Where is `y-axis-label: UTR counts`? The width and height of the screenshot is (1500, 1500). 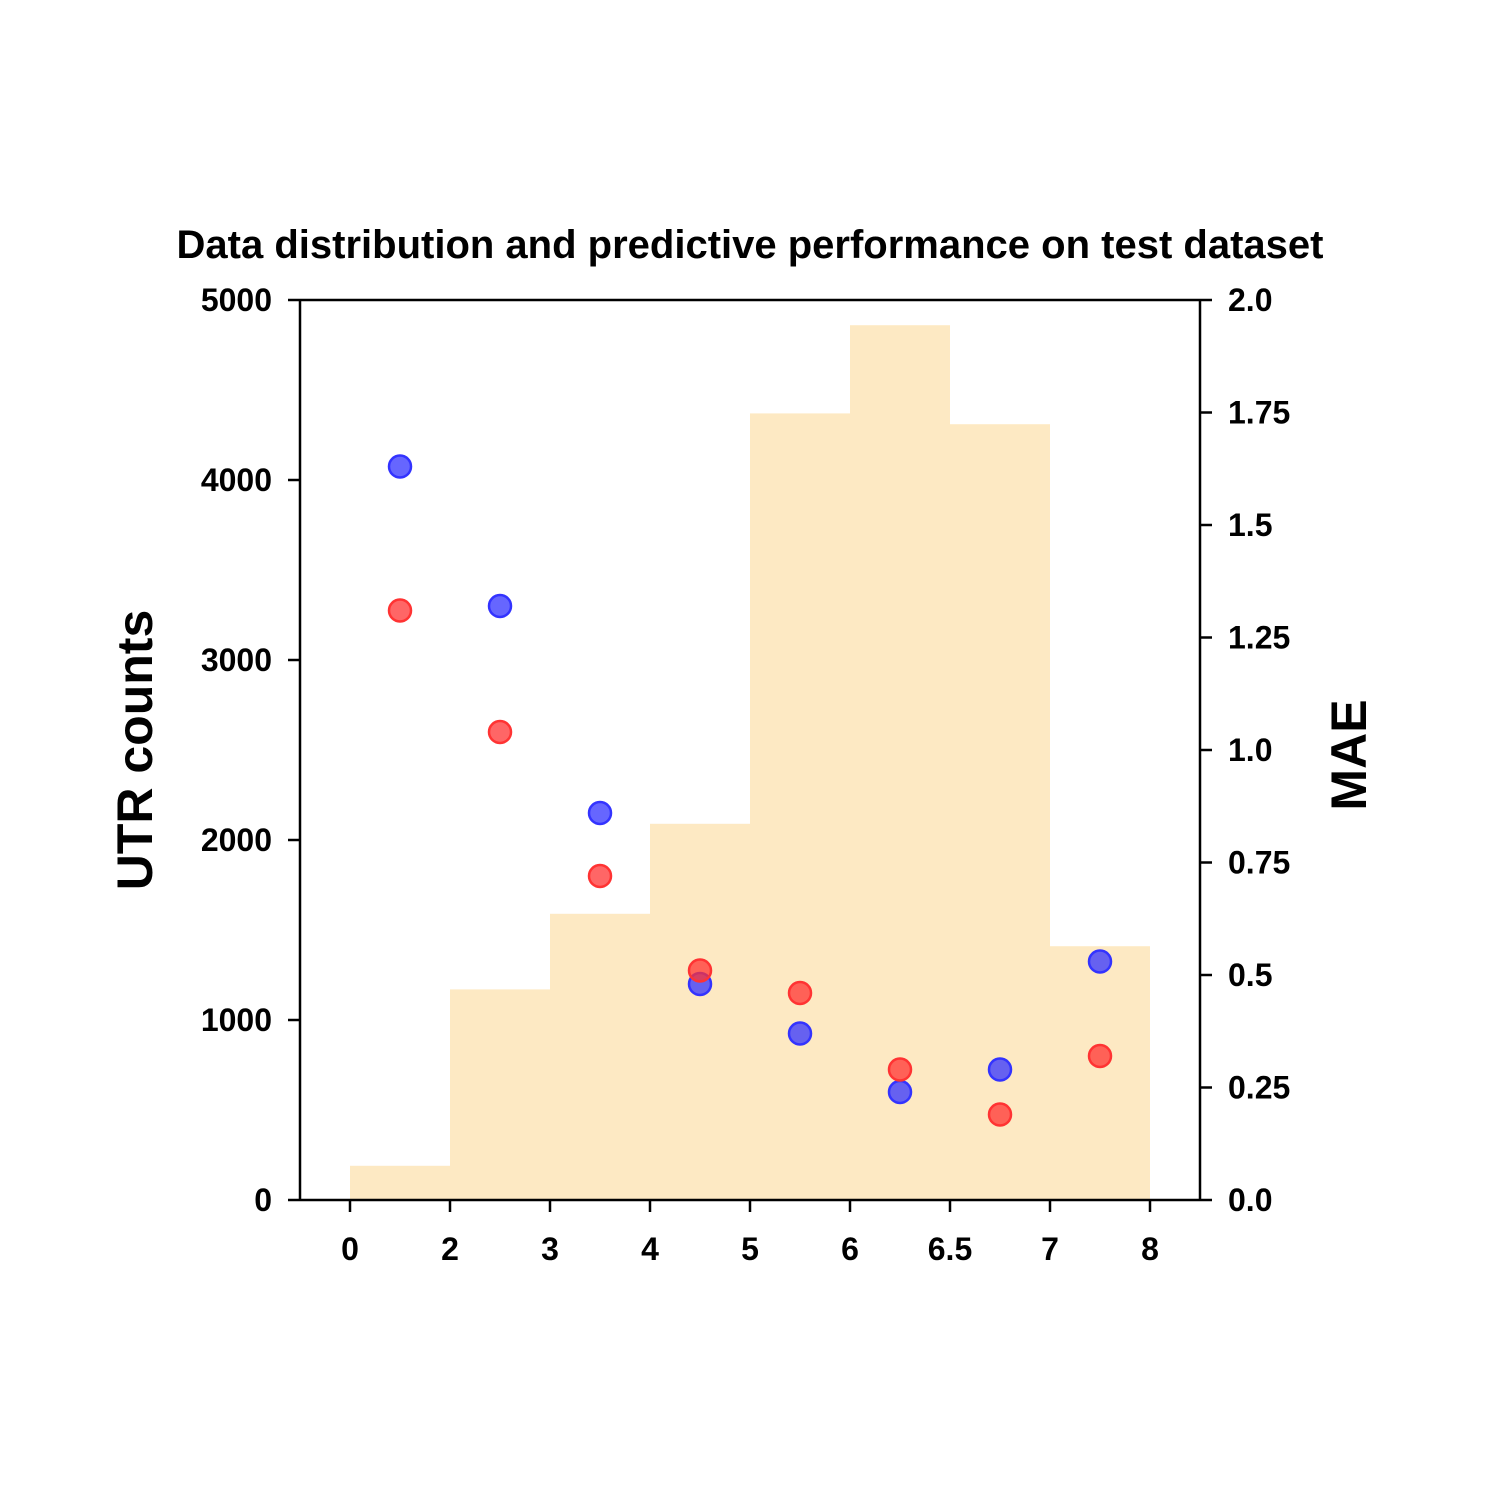
y-axis-label: UTR counts is located at coordinates (135, 750).